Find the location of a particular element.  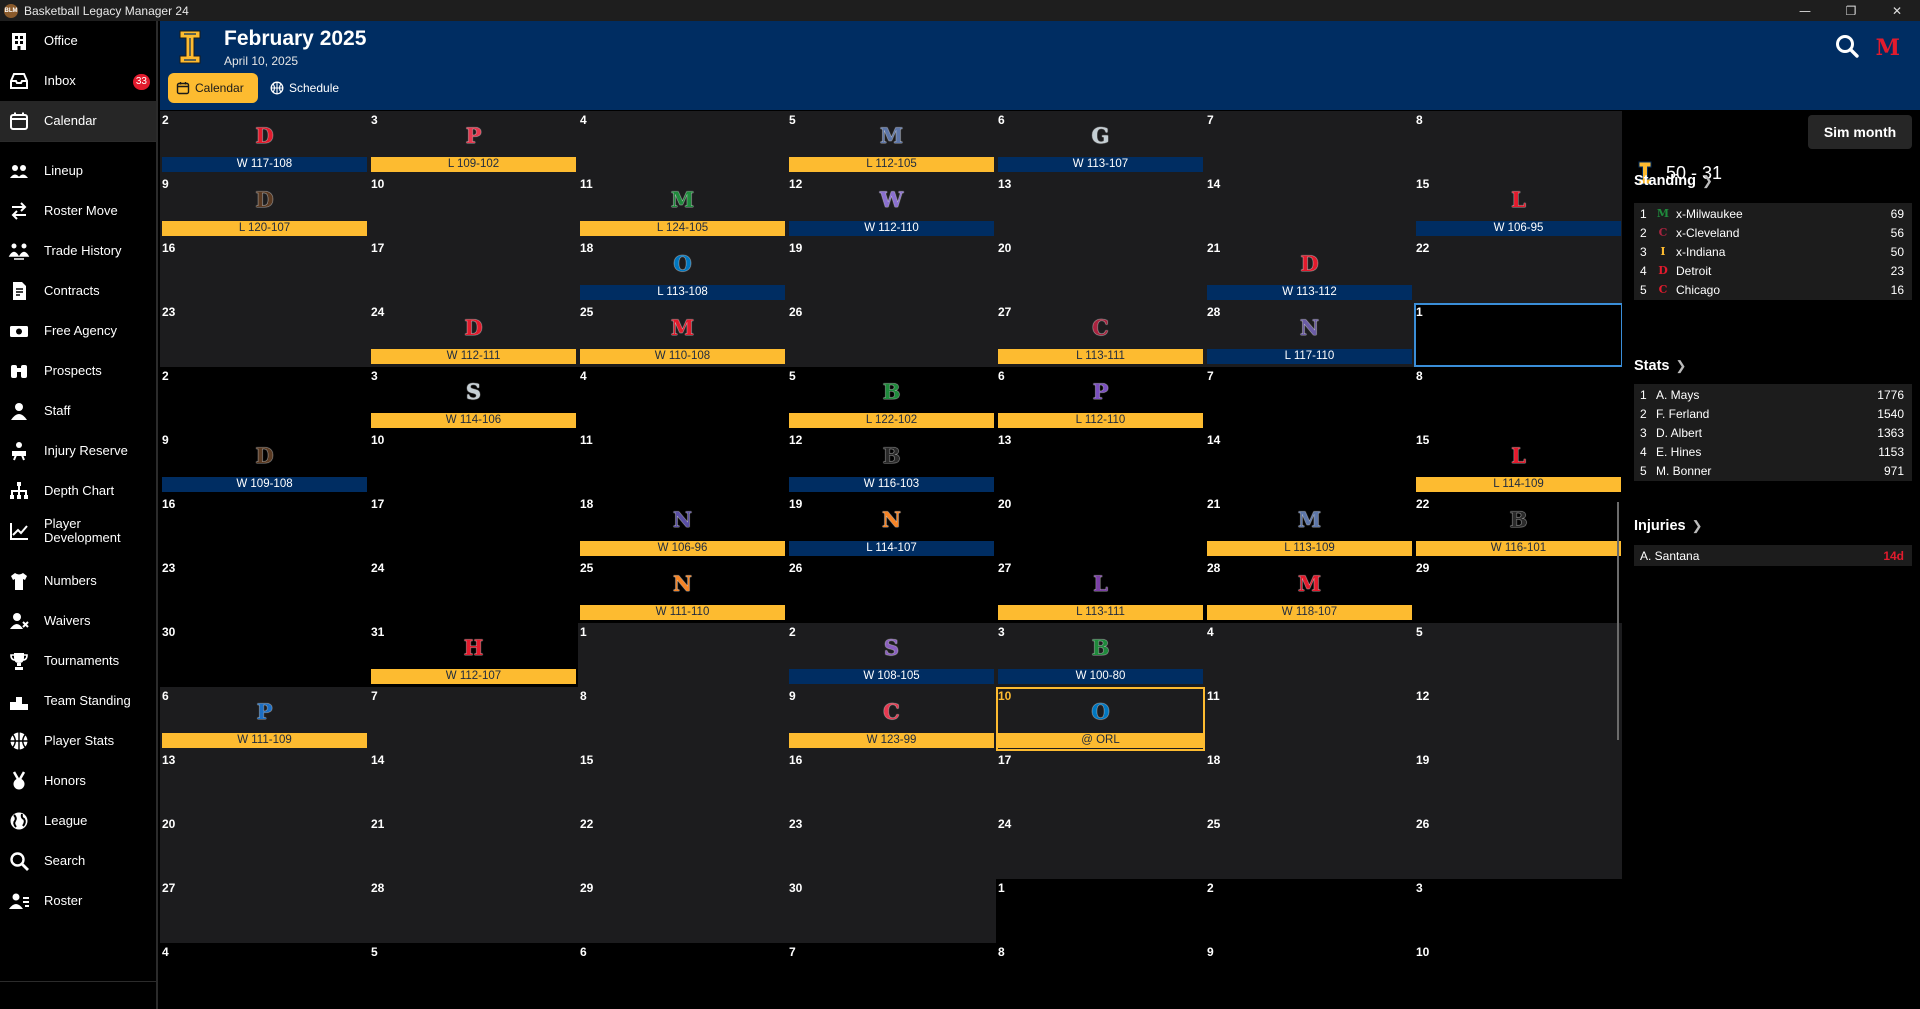

sim-month-button: Sim month is located at coordinates (1860, 132).